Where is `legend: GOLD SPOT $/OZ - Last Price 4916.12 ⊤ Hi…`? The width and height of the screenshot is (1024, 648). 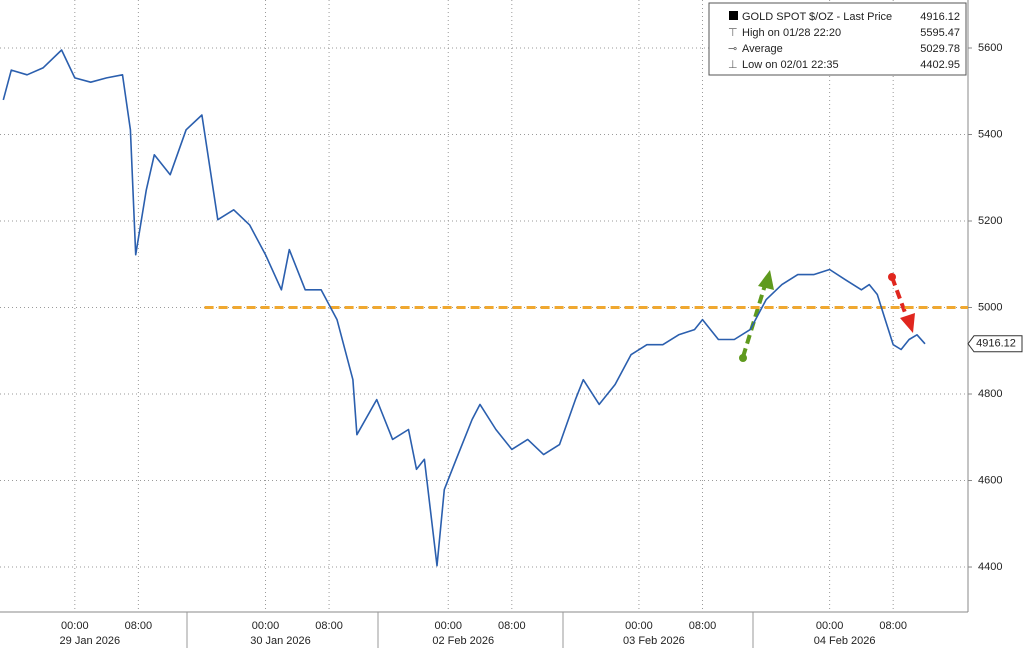 legend: GOLD SPOT $/OZ - Last Price 4916.12 ⊤ Hi… is located at coordinates (837, 39).